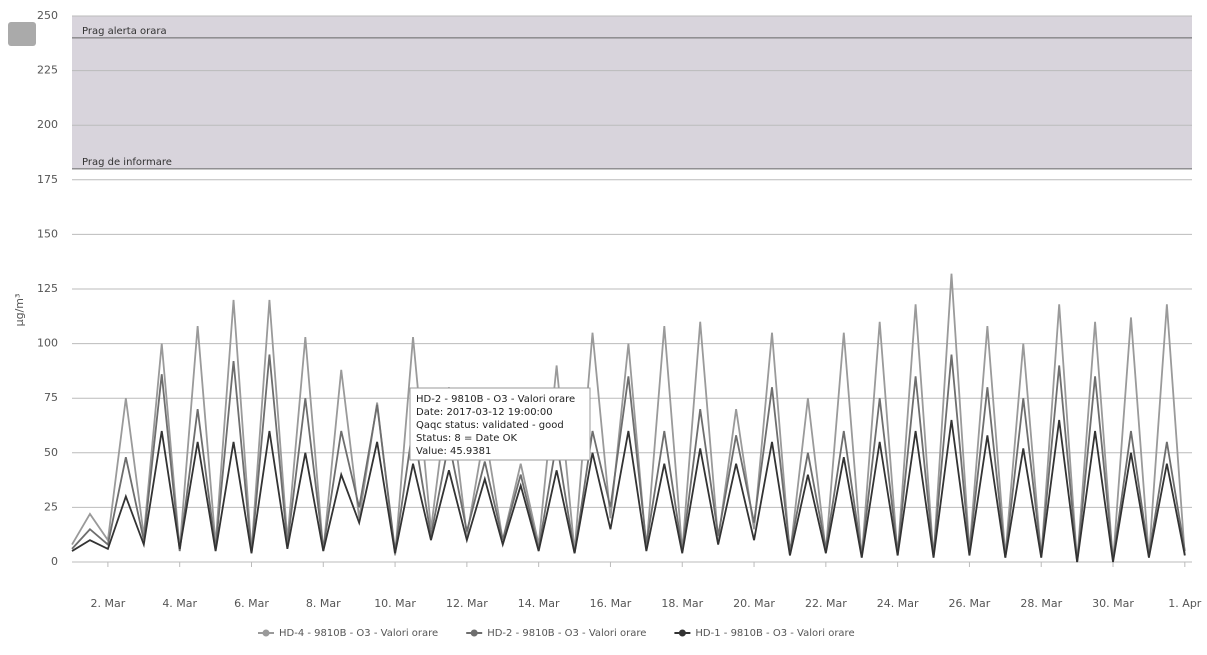 The width and height of the screenshot is (1207, 655). I want to click on legend-item: HD-4 - 9810B - O3 - Valori orare, so click(348, 633).